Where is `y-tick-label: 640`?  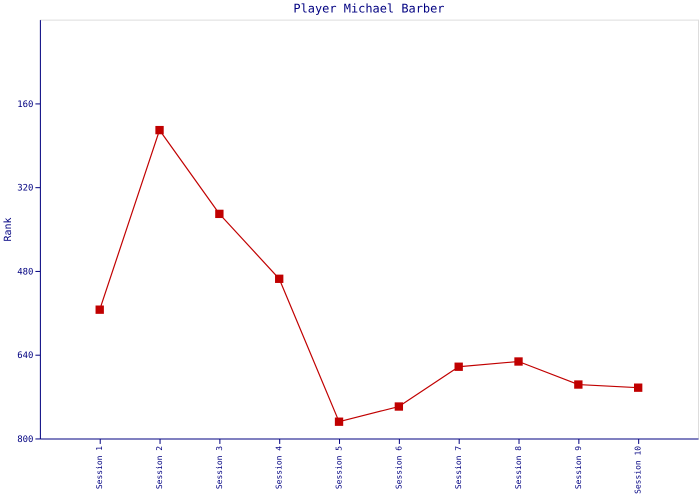
y-tick-label: 640 is located at coordinates (25, 356).